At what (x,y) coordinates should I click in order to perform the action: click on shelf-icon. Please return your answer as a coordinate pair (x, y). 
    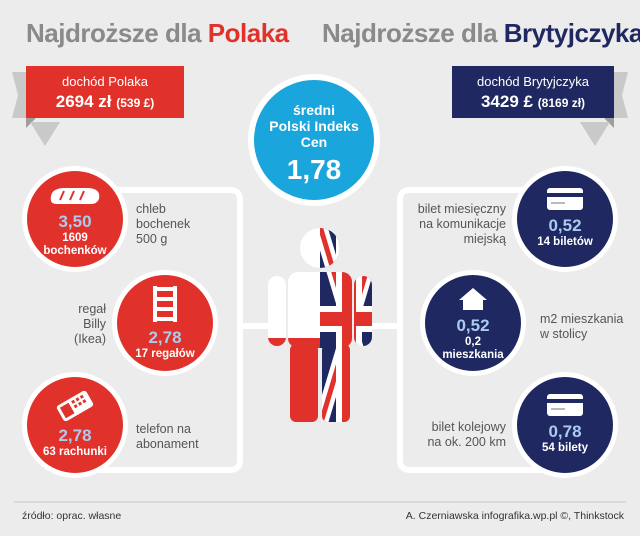
    Looking at the image, I should click on (165, 304).